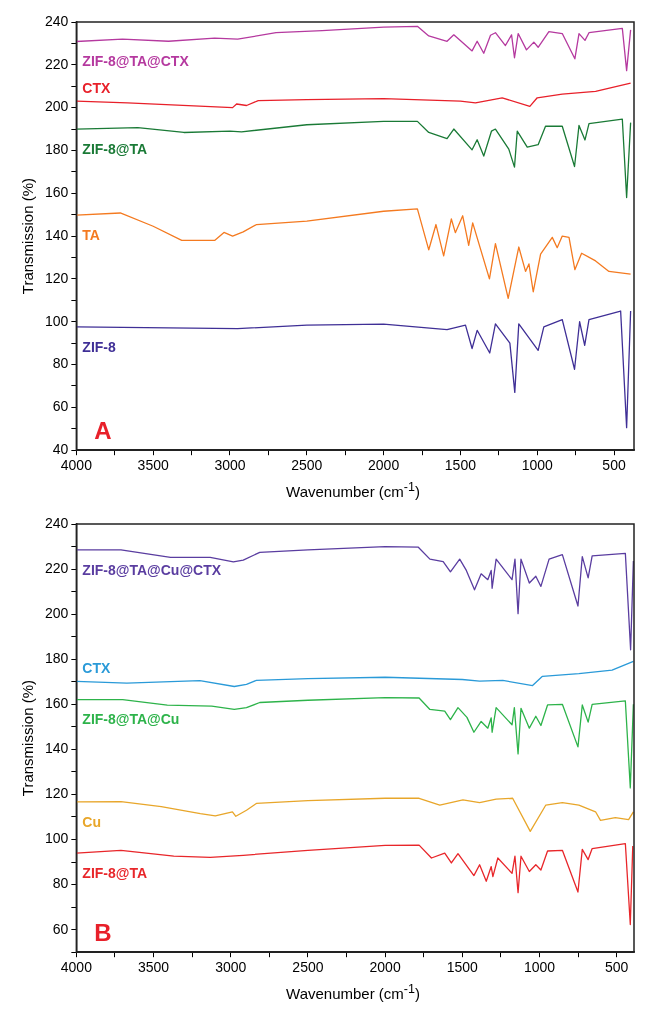  I want to click on annotation: B, so click(103, 932).